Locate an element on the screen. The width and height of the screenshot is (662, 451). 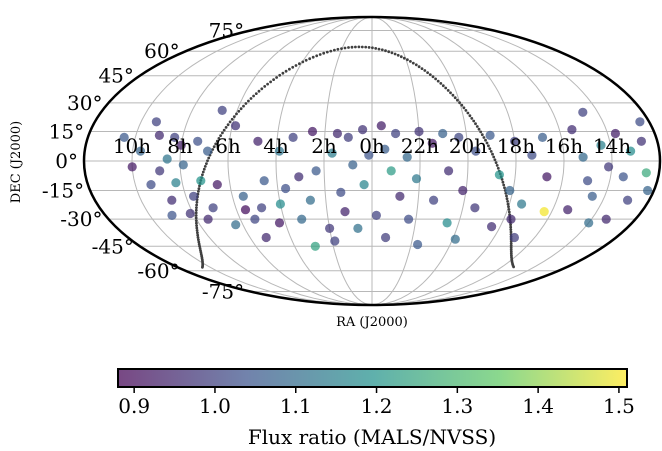
ra-tick-label: 4h is located at coordinates (276, 146).